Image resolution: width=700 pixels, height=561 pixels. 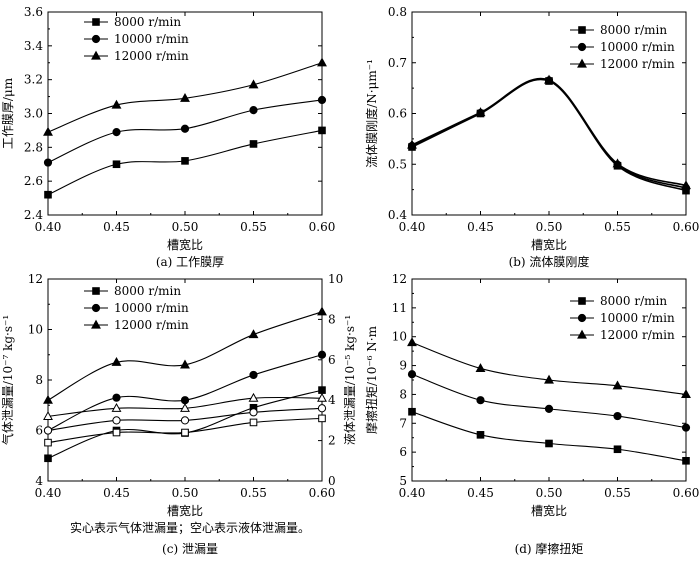 I want to click on y-tick-label: 8, so click(x=403, y=394).